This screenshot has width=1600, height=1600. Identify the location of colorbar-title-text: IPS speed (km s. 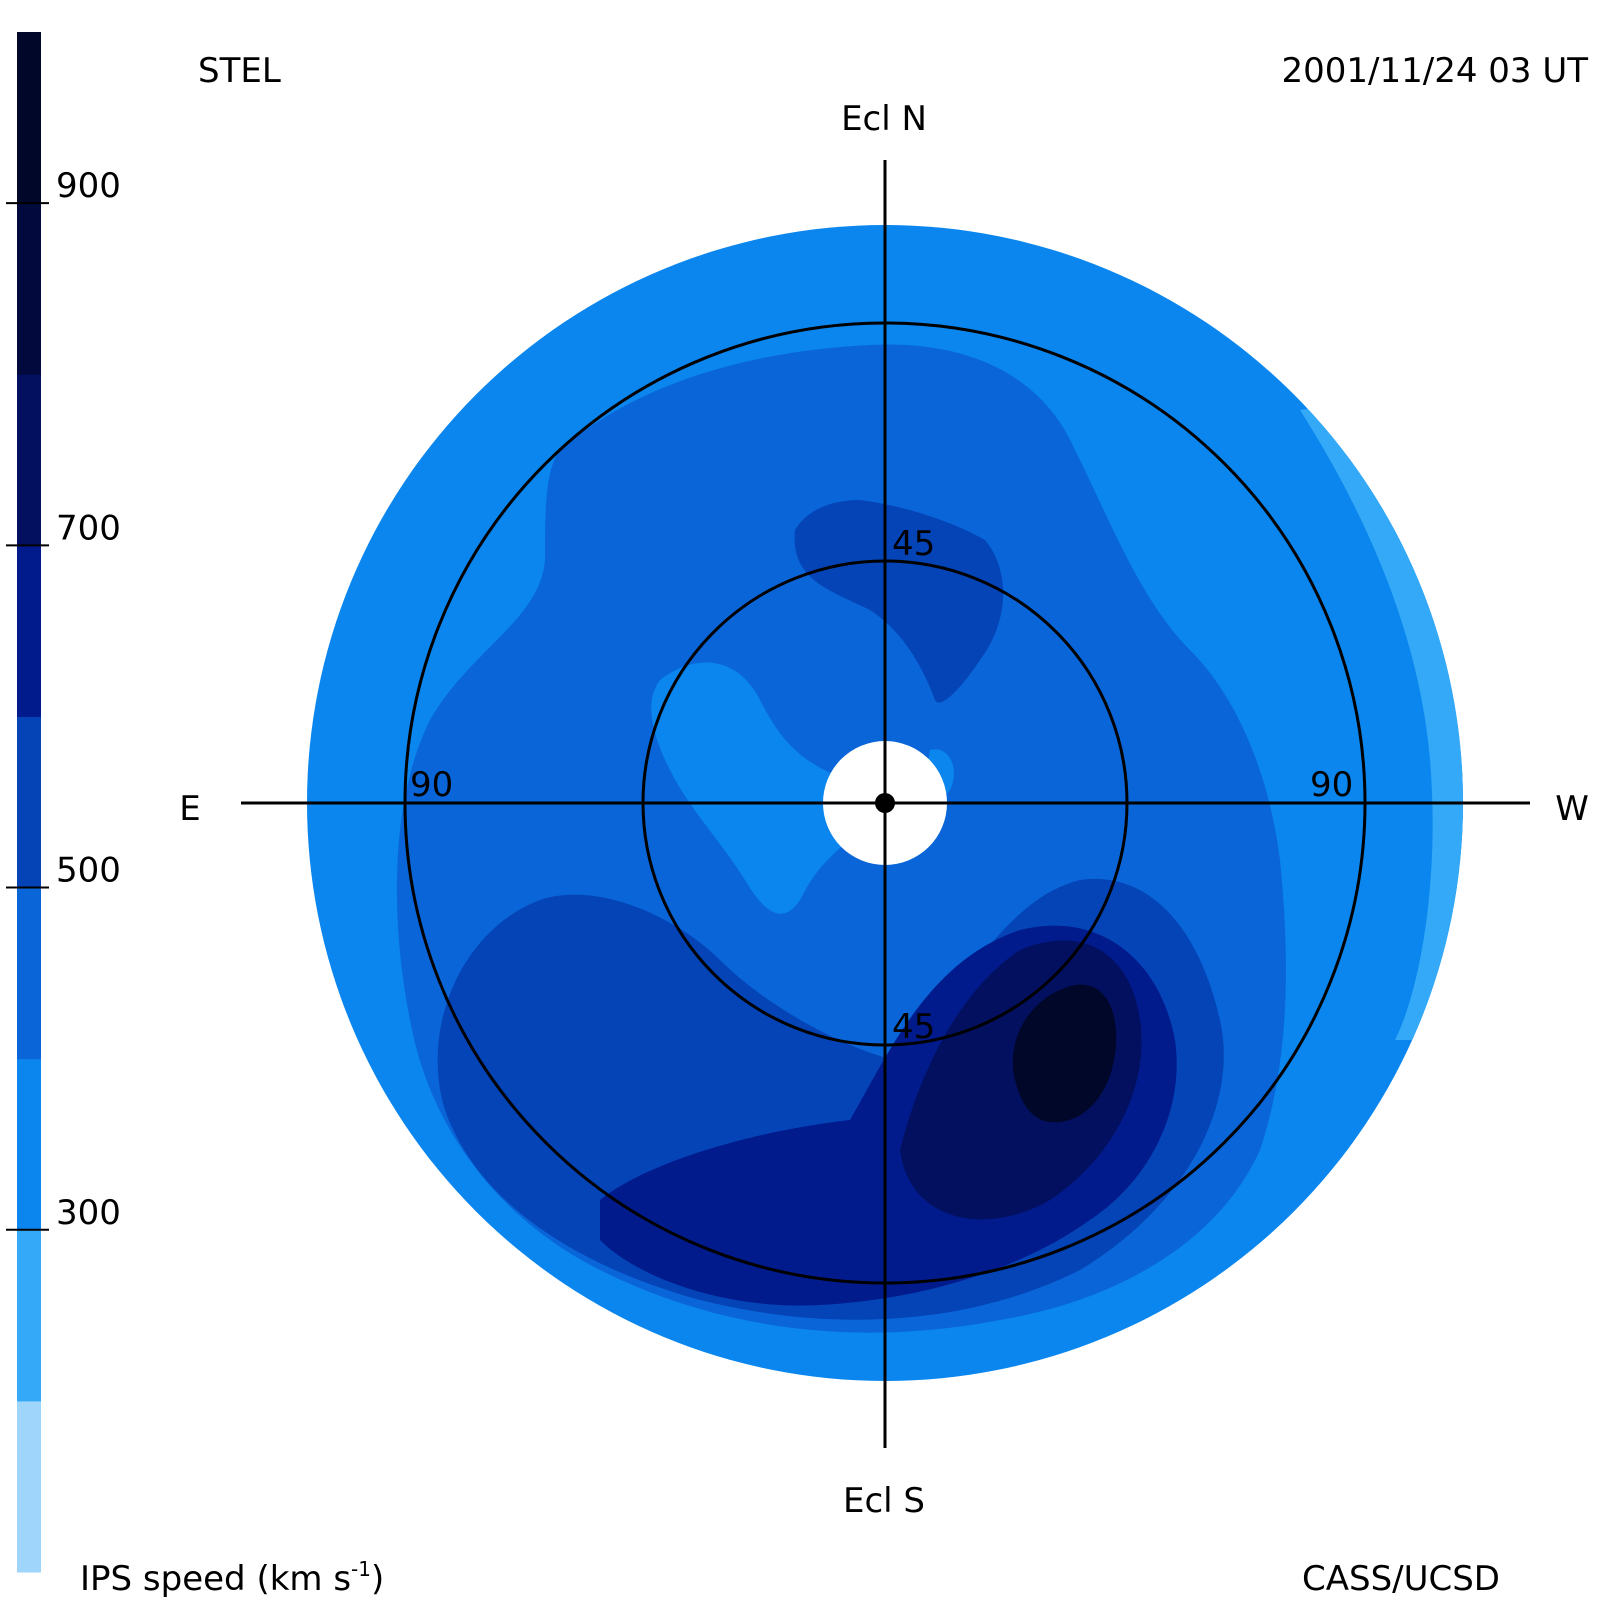
(215, 1579).